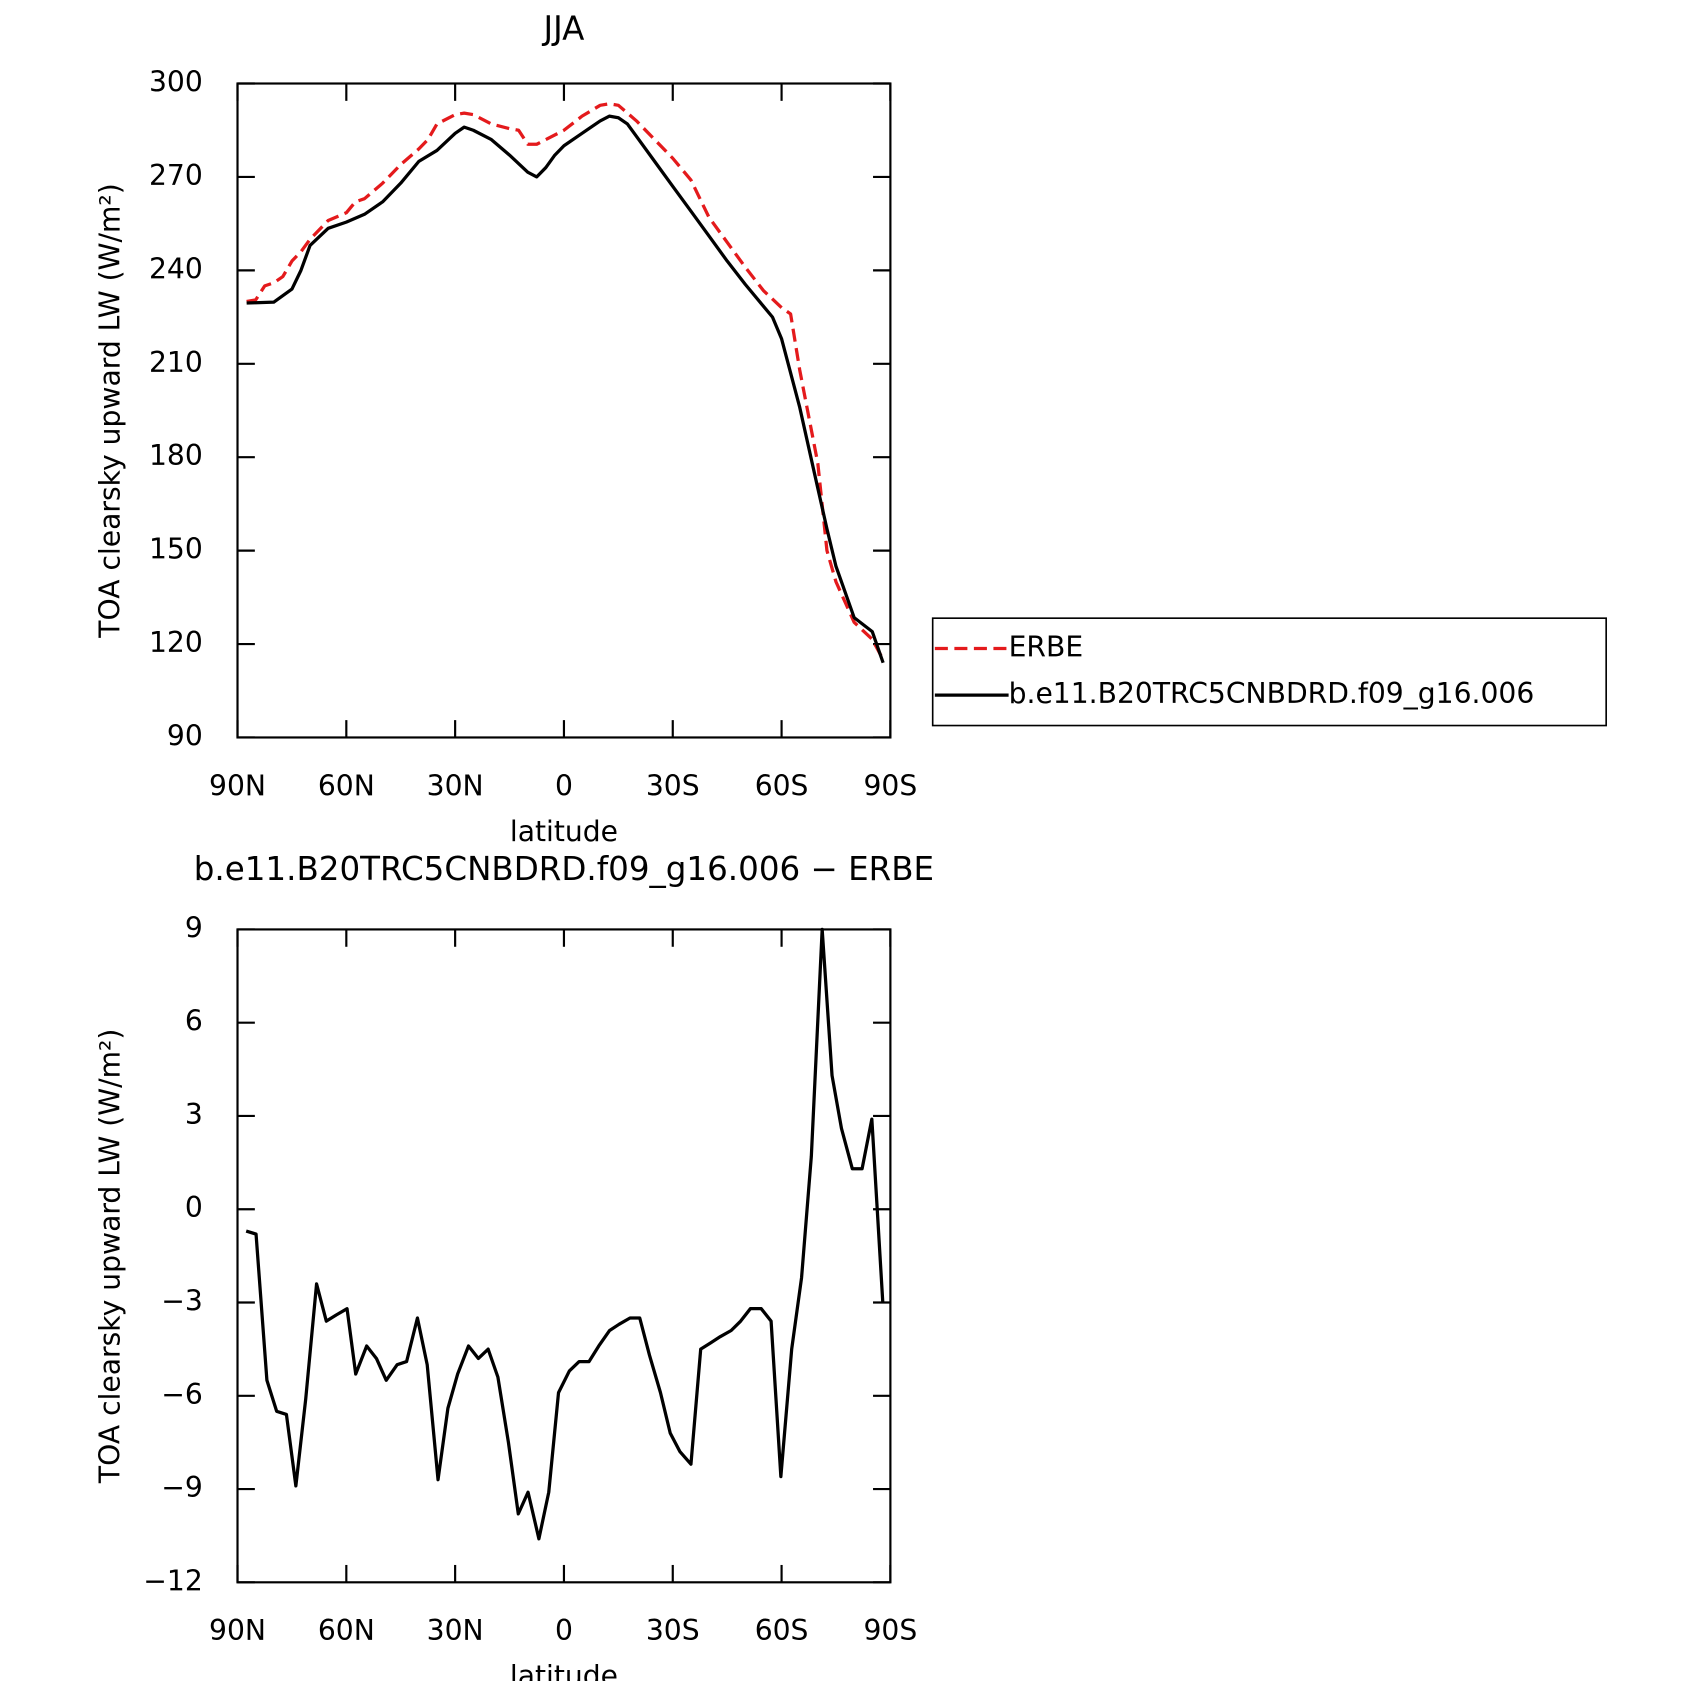 This screenshot has width=1681, height=1681. I want to click on legend-label: ERBE, so click(1046, 647).